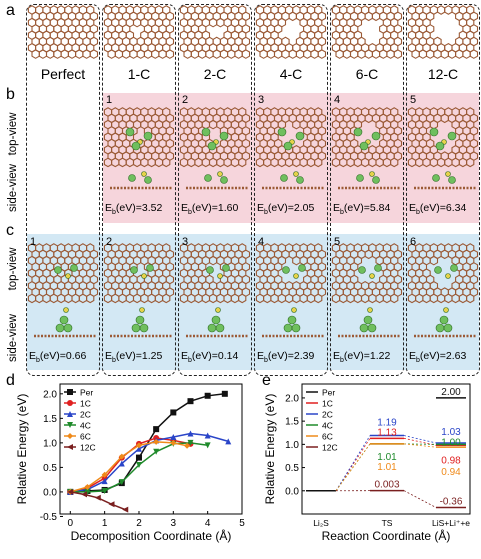 The height and width of the screenshot is (559, 481). I want to click on b-num-5: 5, so click(413, 100).